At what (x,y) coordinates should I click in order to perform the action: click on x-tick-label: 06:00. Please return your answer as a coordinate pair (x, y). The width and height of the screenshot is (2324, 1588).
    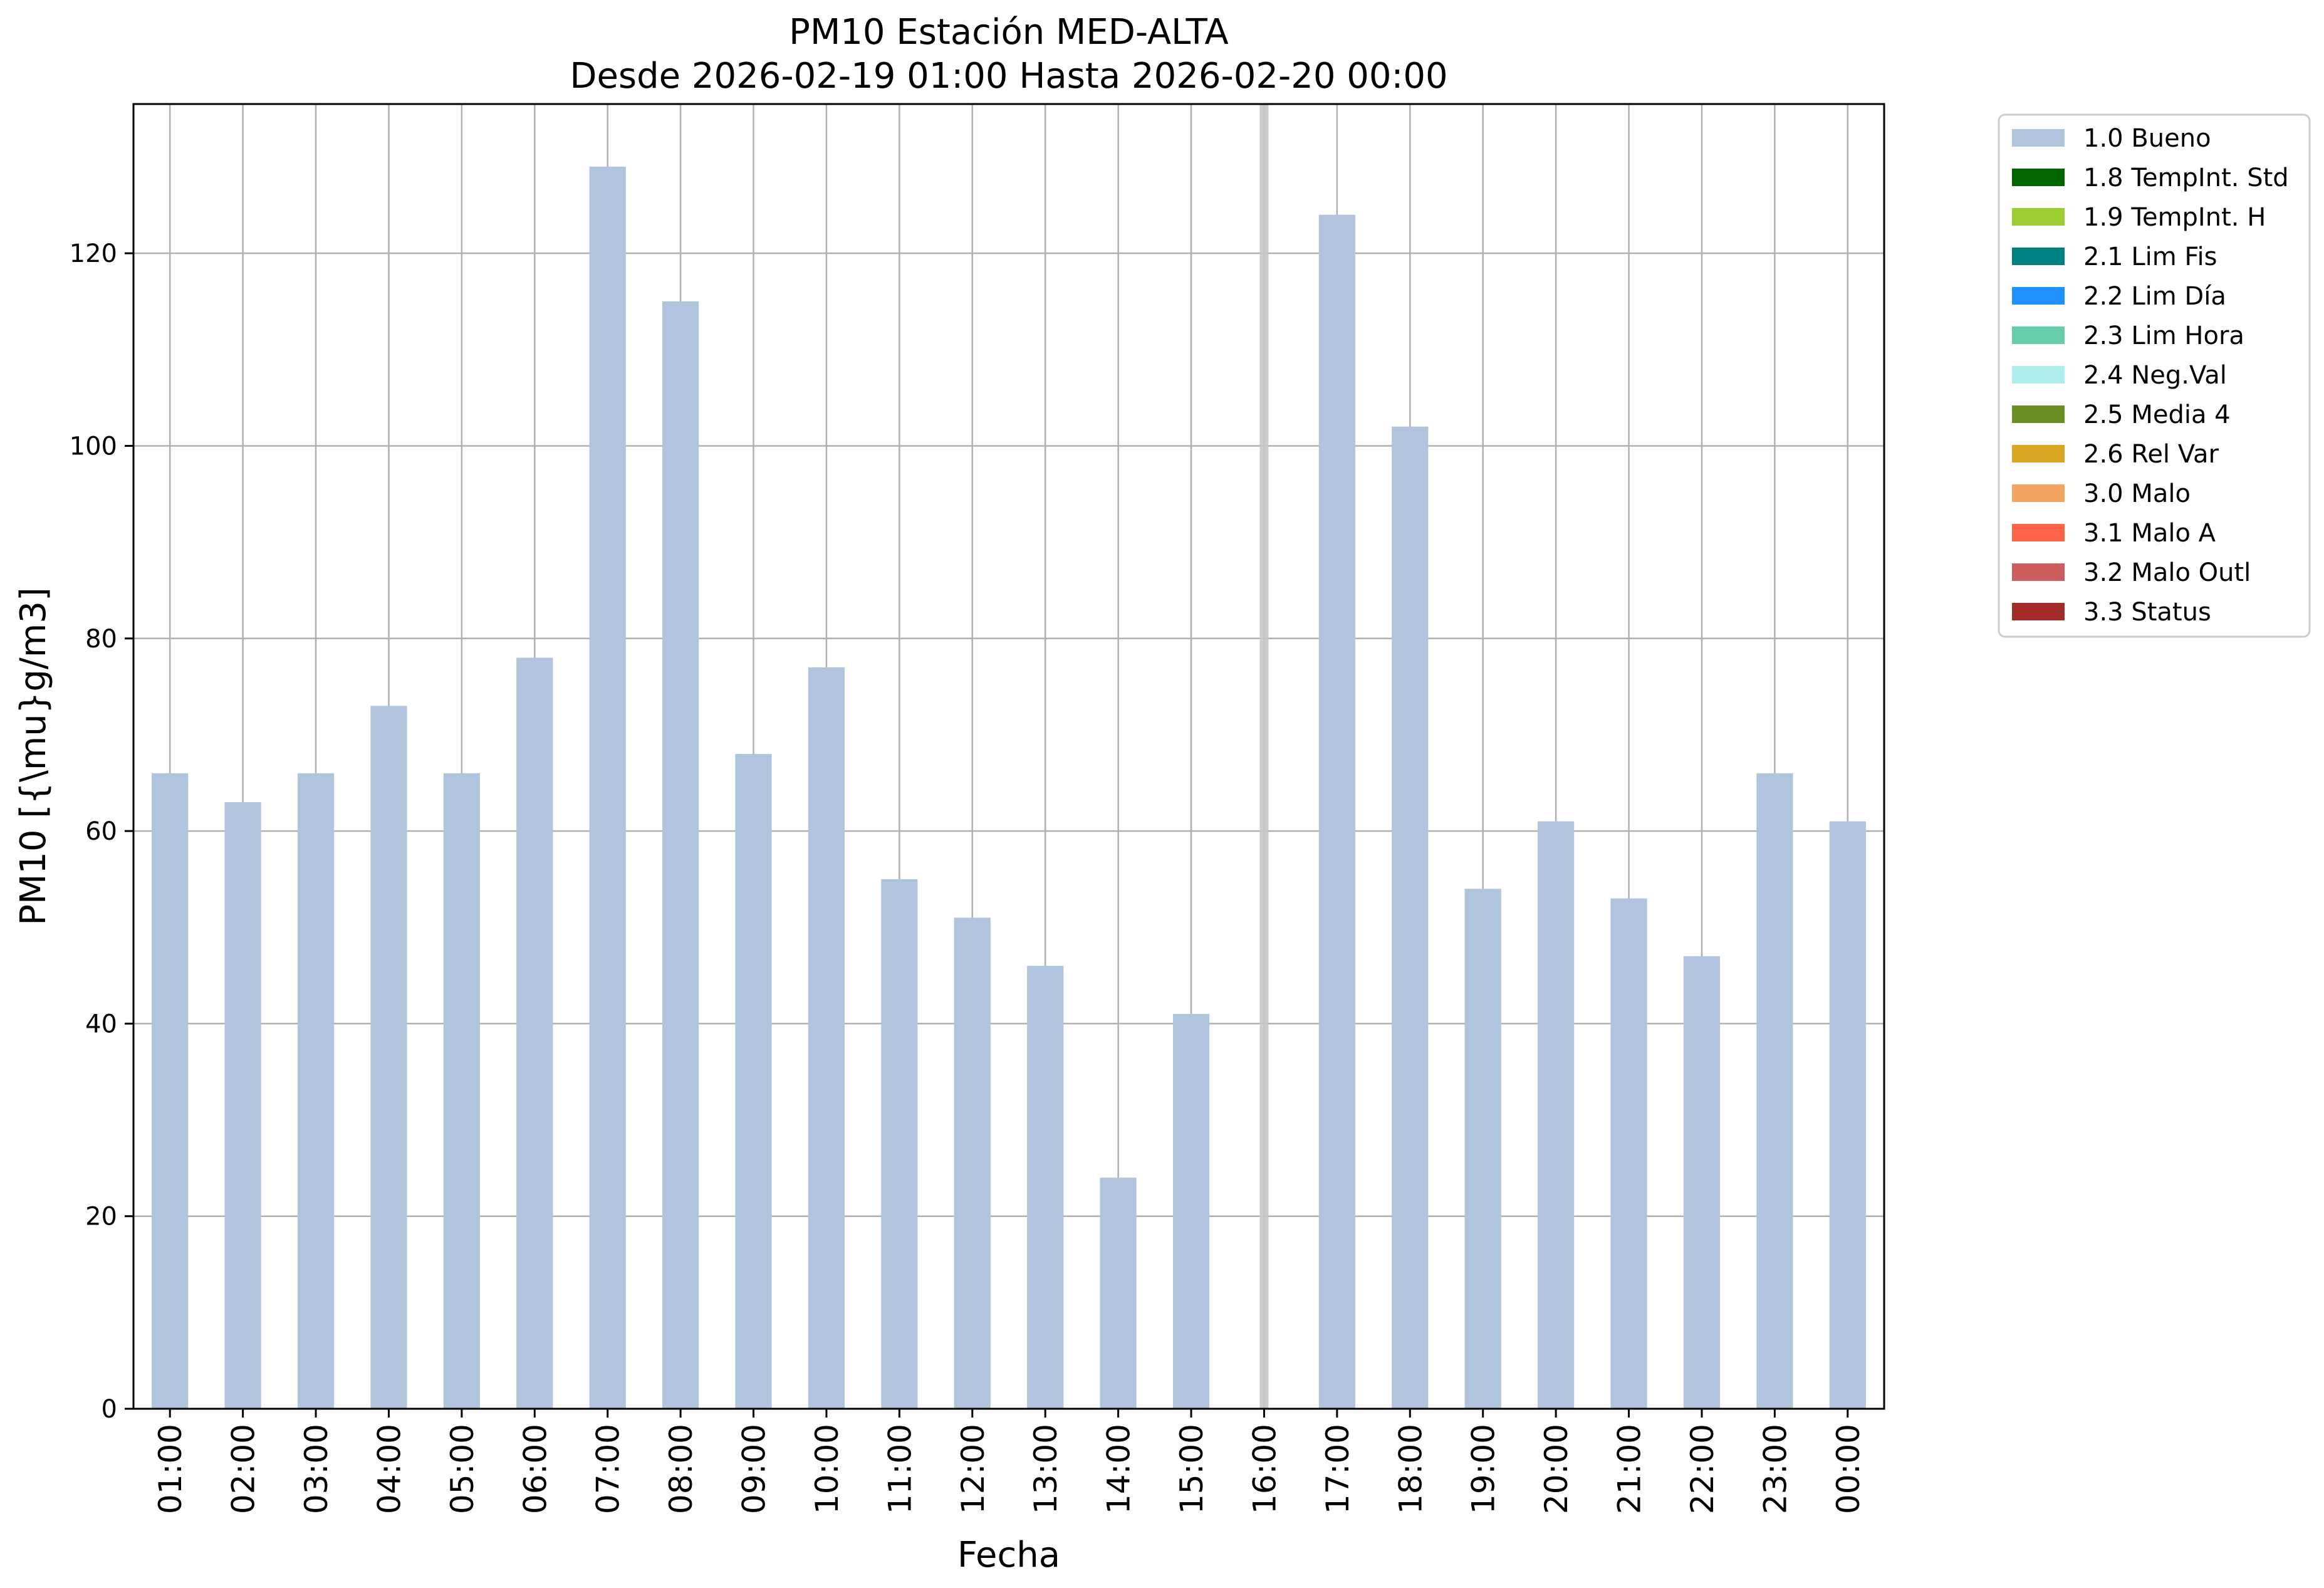
    Looking at the image, I should click on (535, 1469).